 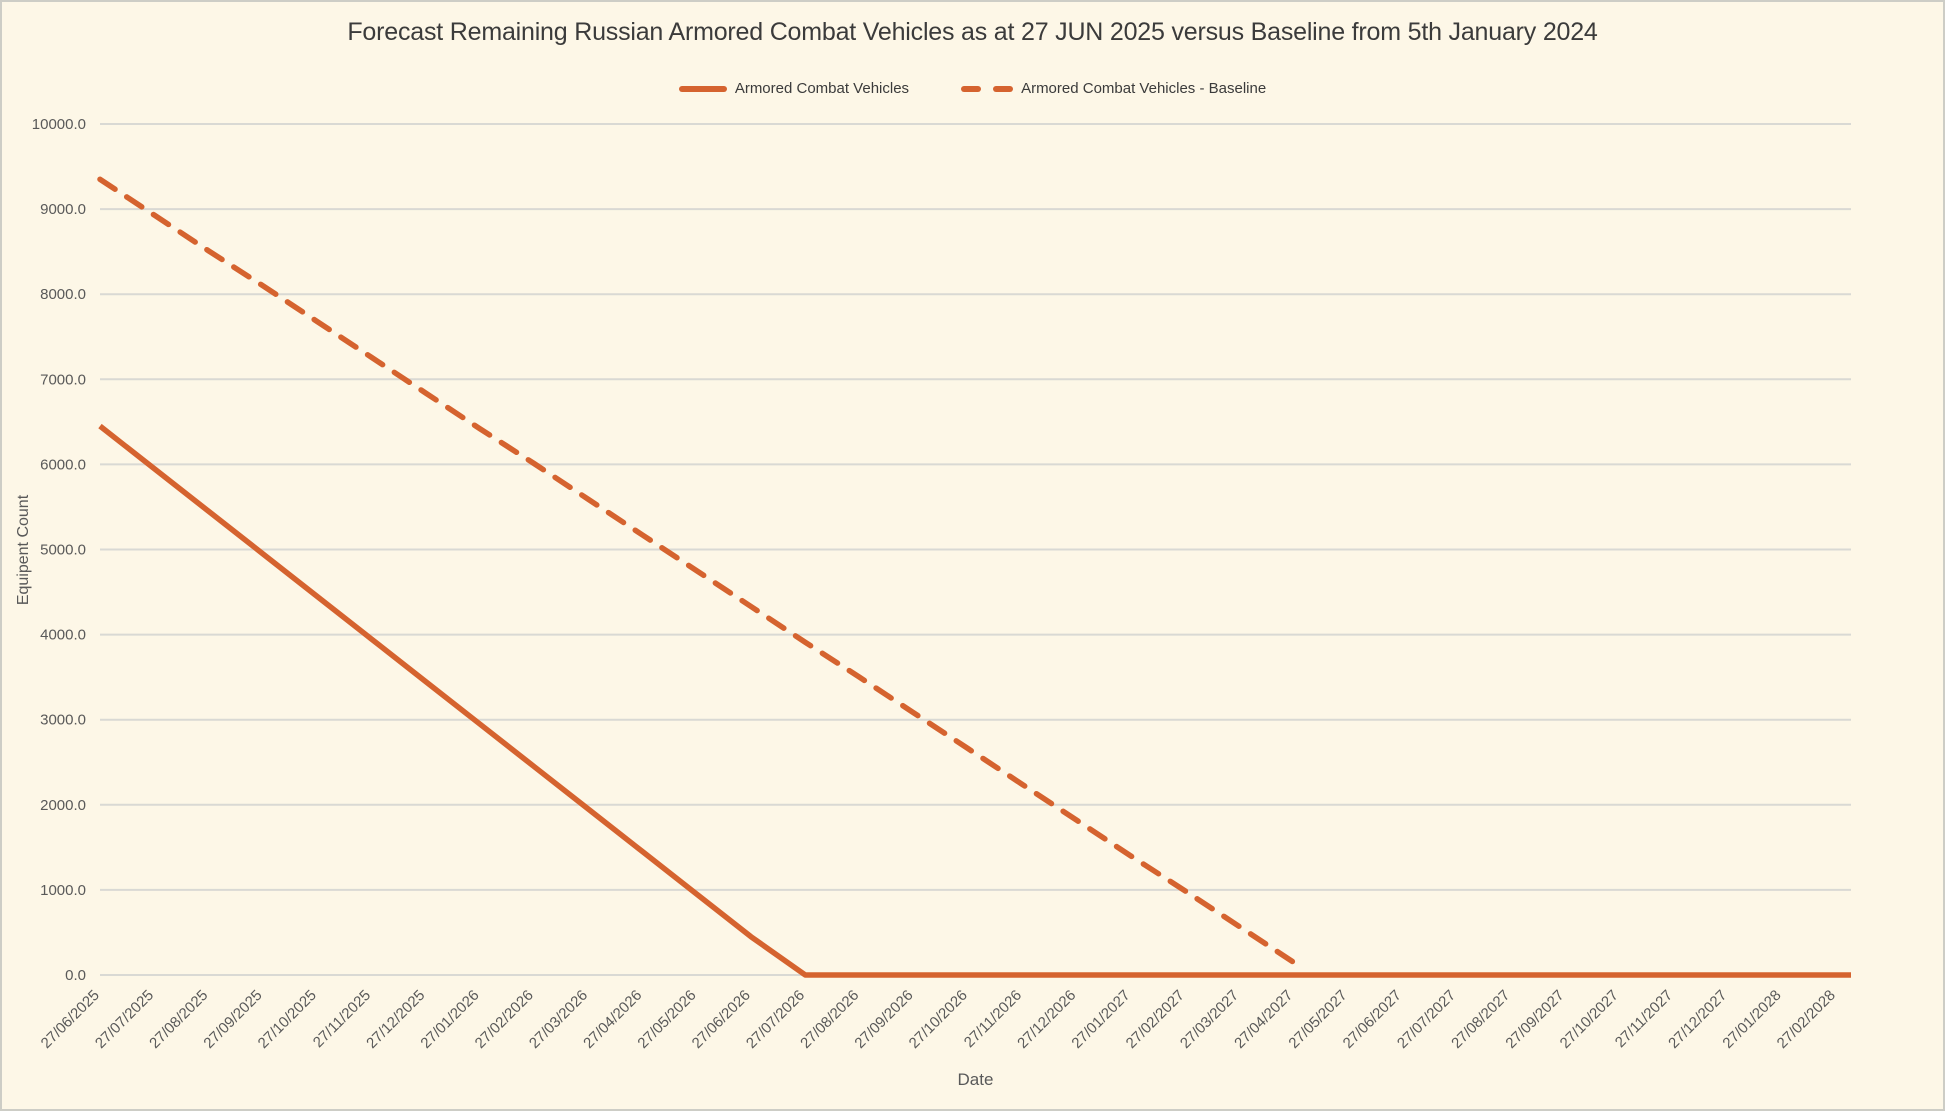 What do you see at coordinates (23, 550) in the screenshot?
I see `y-axis-title: Equipent Count` at bounding box center [23, 550].